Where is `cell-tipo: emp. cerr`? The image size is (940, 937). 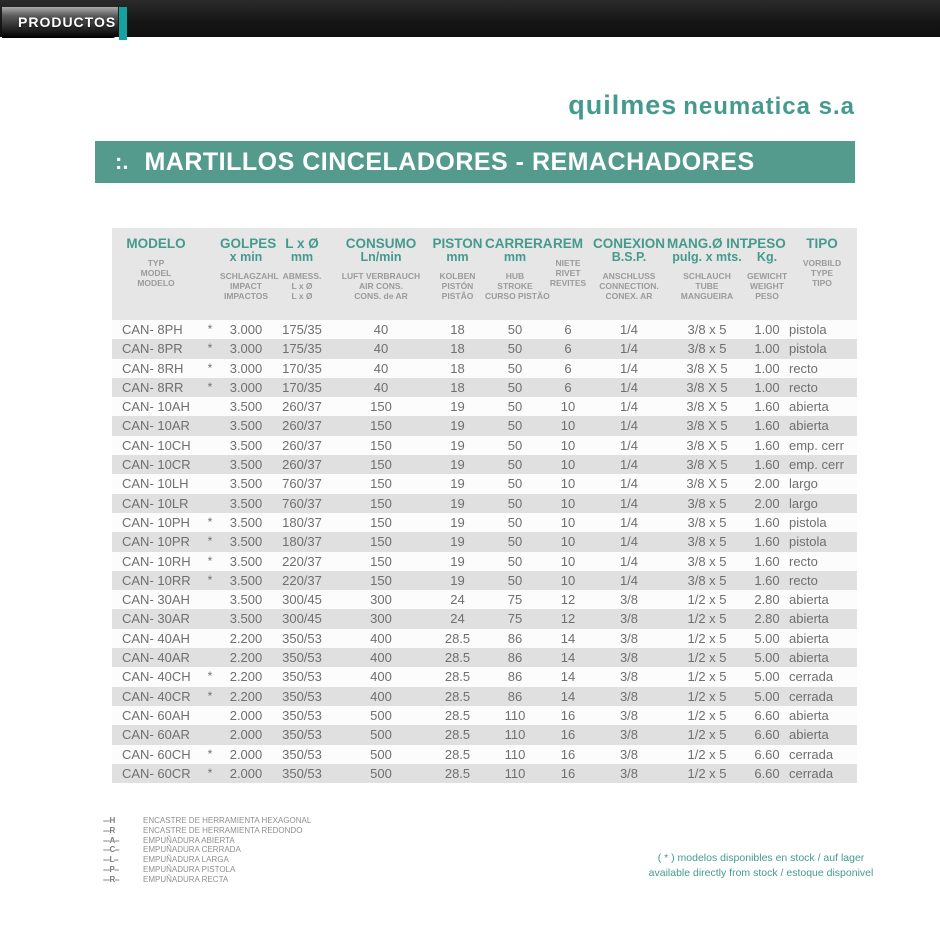
cell-tipo: emp. cerr is located at coordinates (816, 445).